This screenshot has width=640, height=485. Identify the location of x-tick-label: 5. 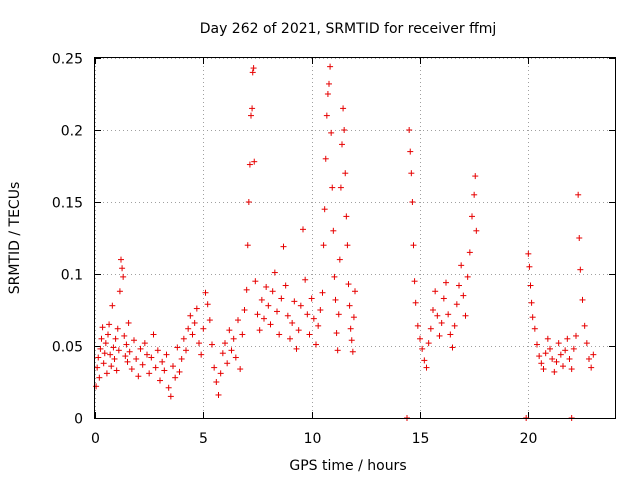
(203, 439).